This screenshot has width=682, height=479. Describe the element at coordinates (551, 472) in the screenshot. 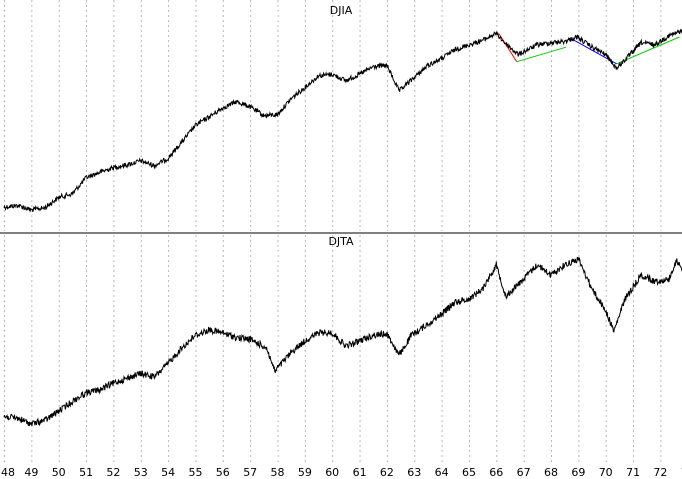

I see `x-tick-label: 68` at that location.